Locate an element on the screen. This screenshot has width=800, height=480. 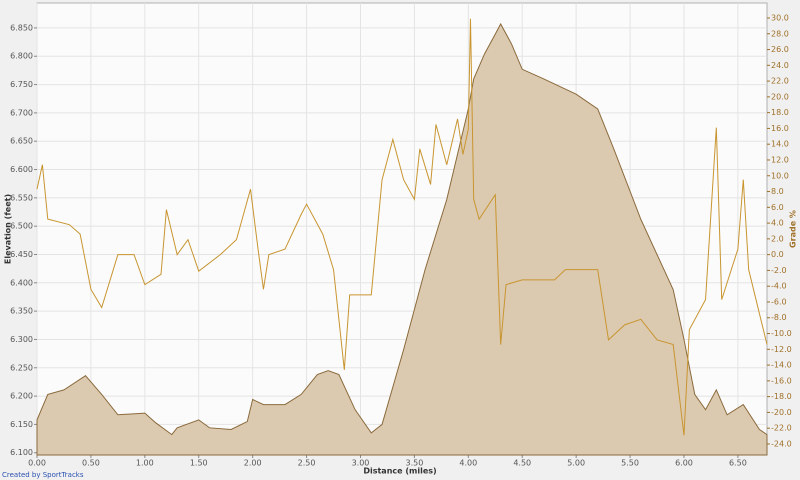
y-tick-label: 6.350 is located at coordinates (21, 311).